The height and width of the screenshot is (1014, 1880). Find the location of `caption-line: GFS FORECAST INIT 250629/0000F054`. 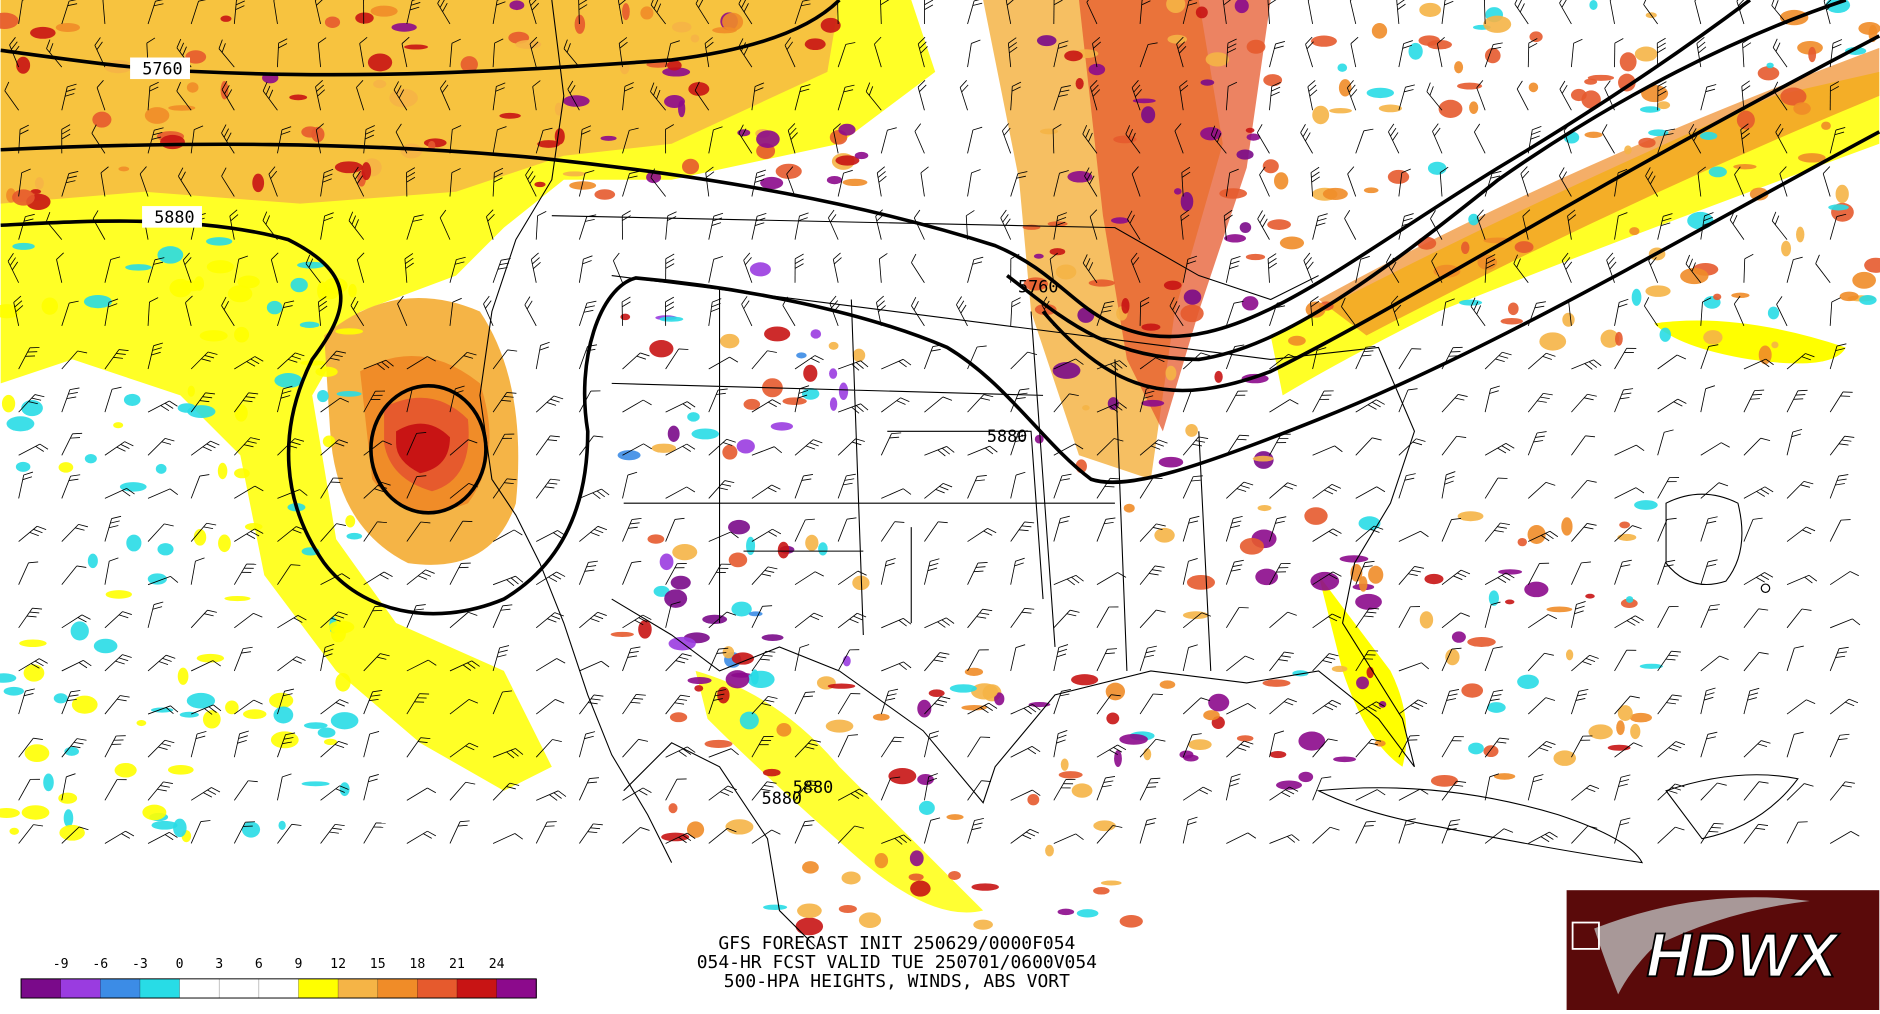

caption-line: GFS FORECAST INIT 250629/0000F054 is located at coordinates (896, 943).